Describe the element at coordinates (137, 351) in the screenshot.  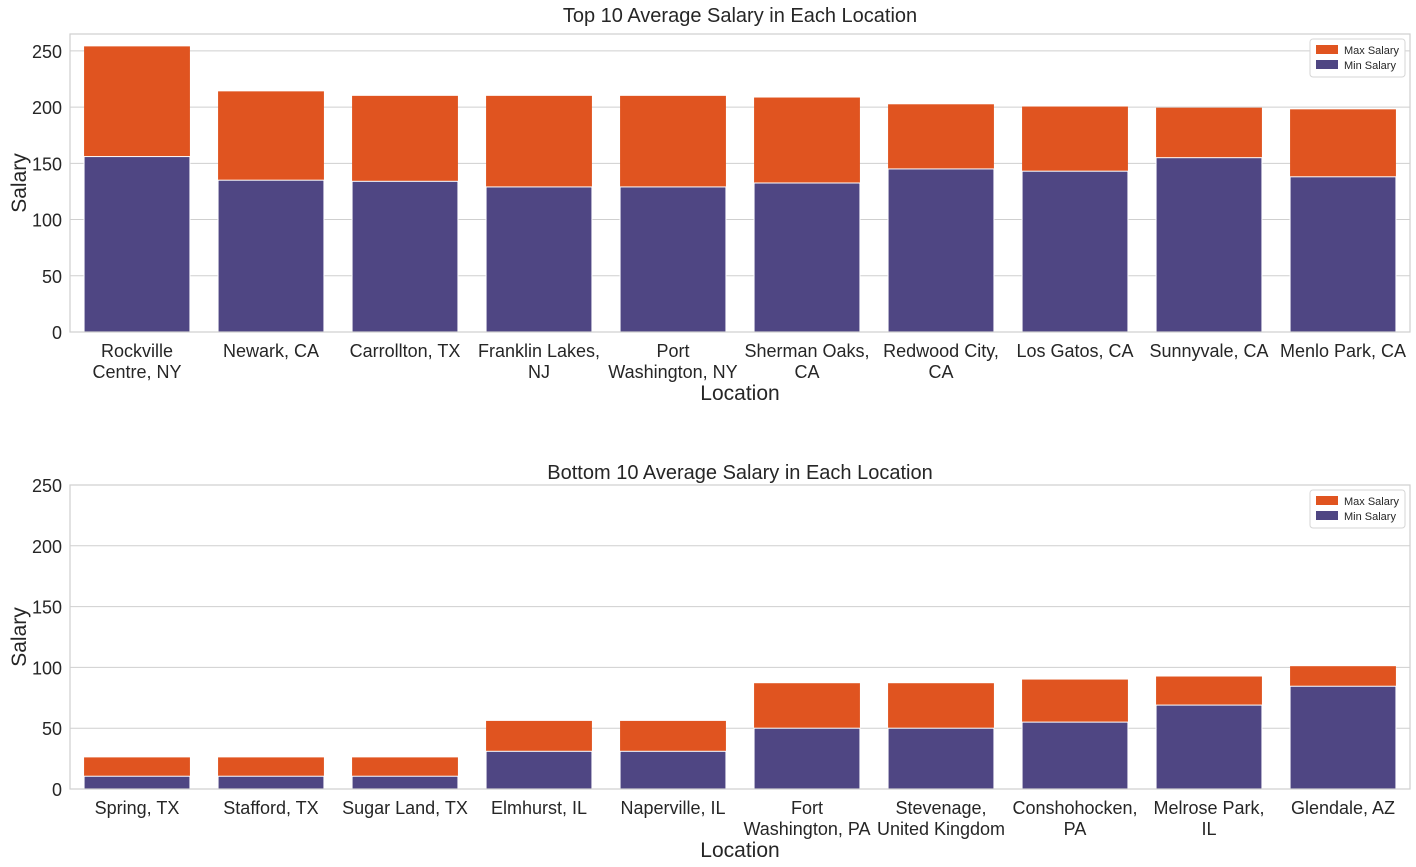
I see `x-tick-label: Rockville` at that location.